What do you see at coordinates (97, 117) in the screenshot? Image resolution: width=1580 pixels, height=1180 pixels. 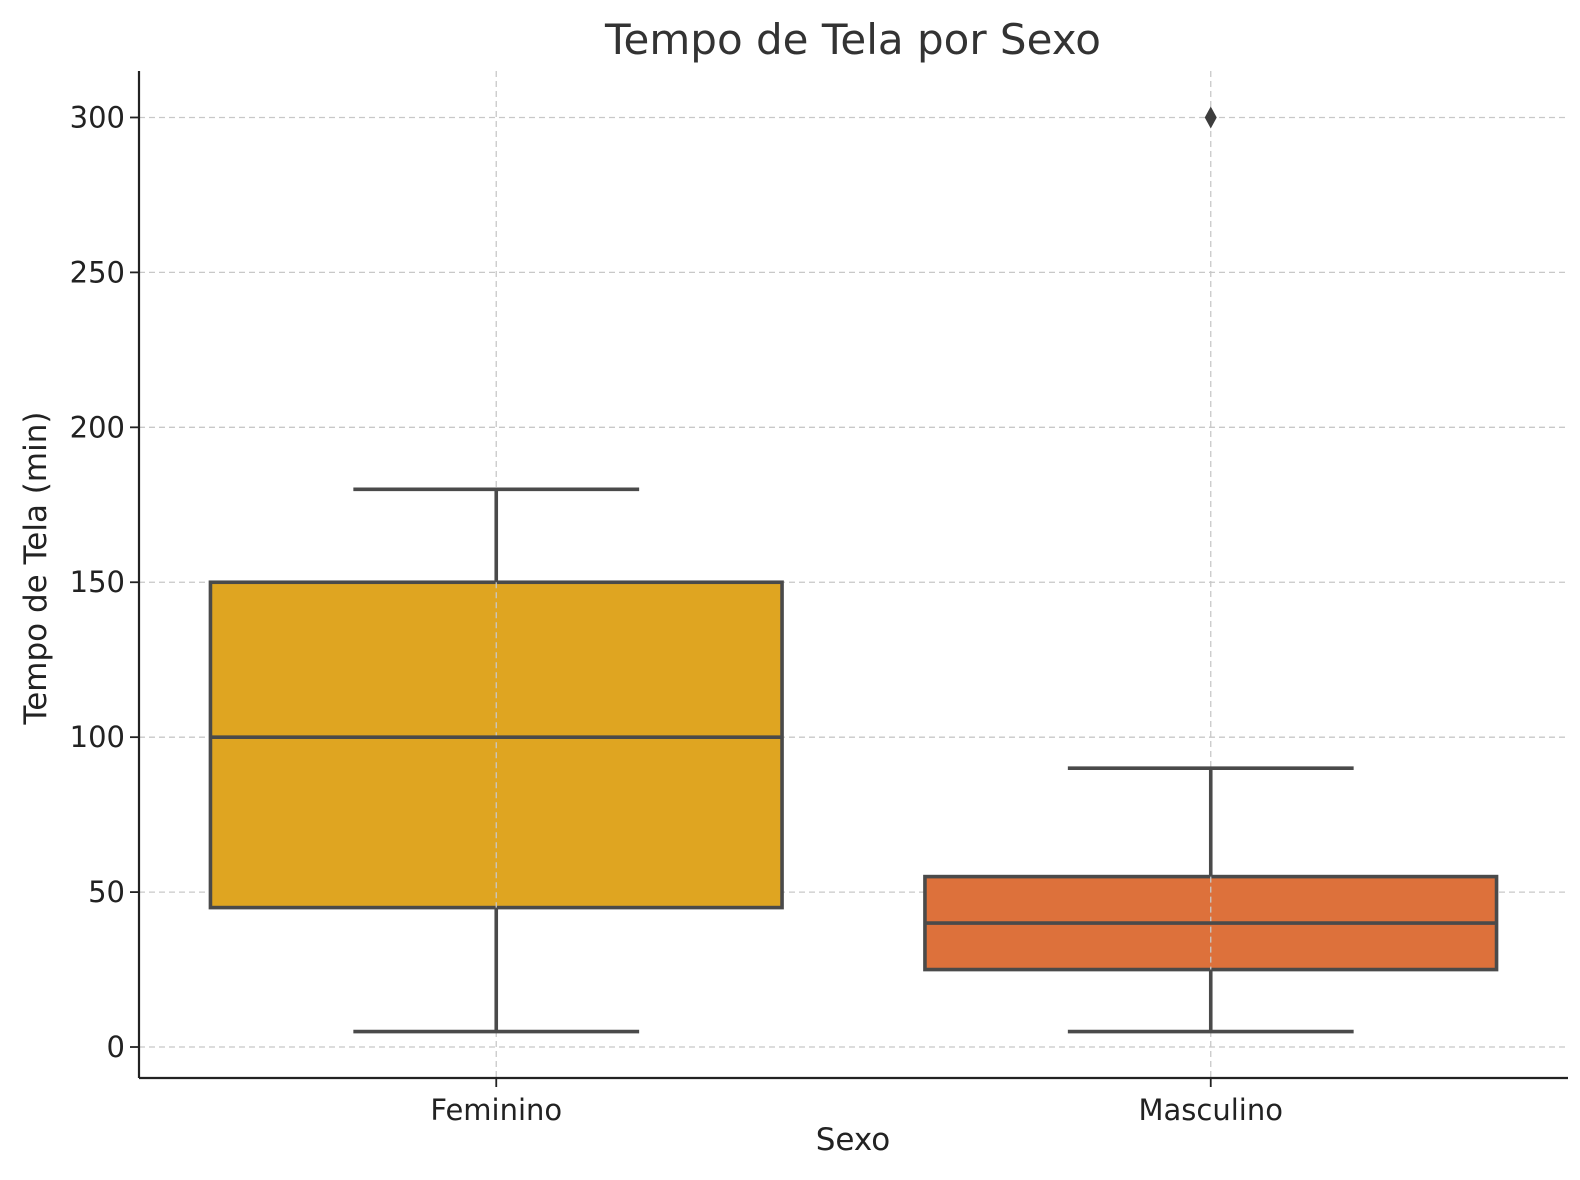 I see `y-tick-label-6: 300` at bounding box center [97, 117].